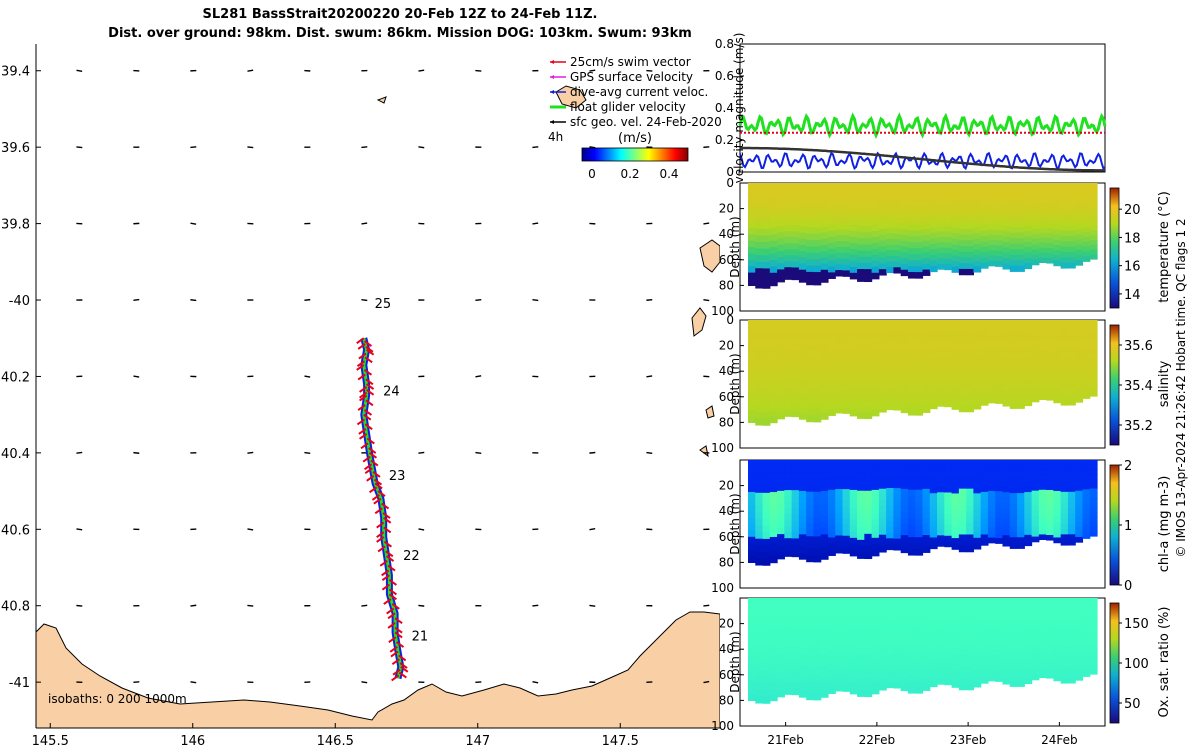 The image size is (1200, 750). I want to click on section-y-tick-label: 20, so click(726, 209).